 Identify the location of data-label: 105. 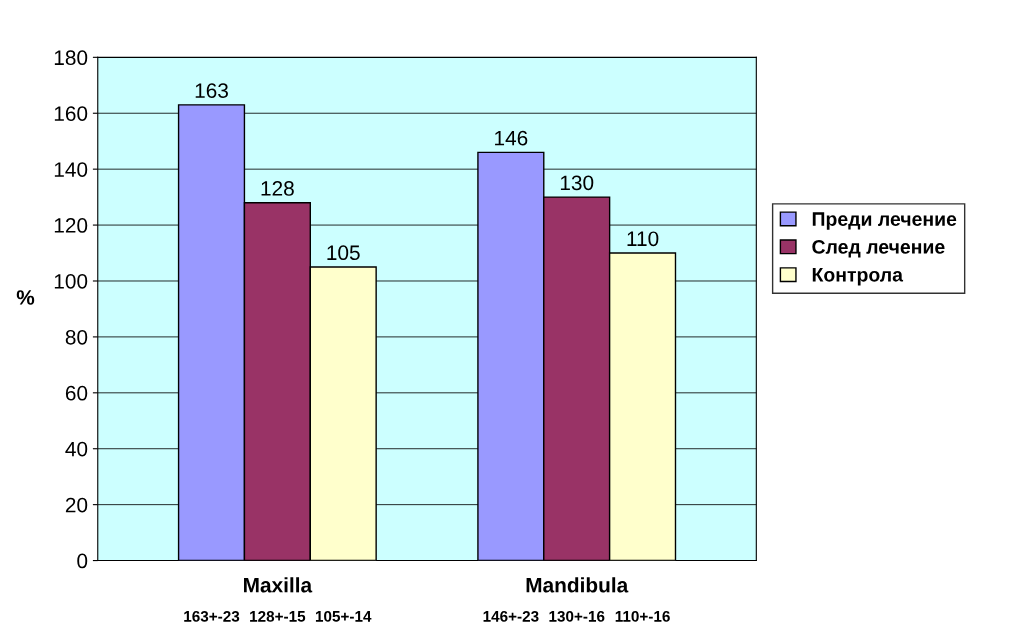
(343, 253).